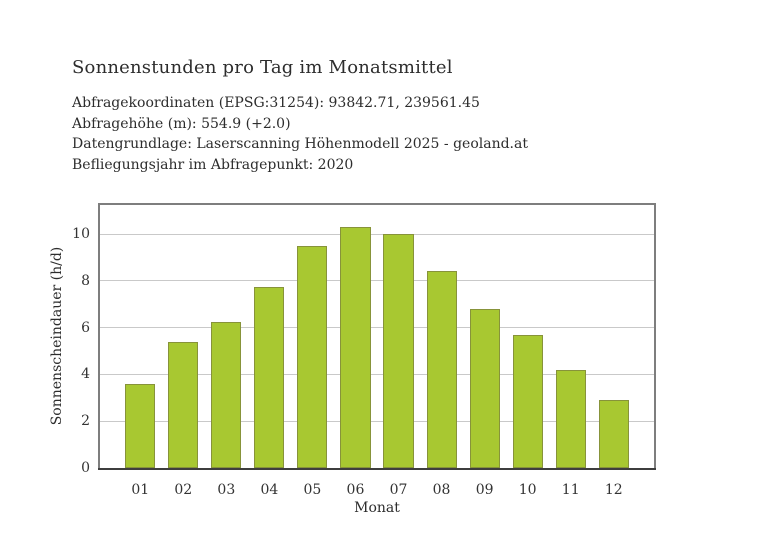 The width and height of the screenshot is (770, 533). Describe the element at coordinates (85, 374) in the screenshot. I see `y-tick-label-4: 4` at that location.